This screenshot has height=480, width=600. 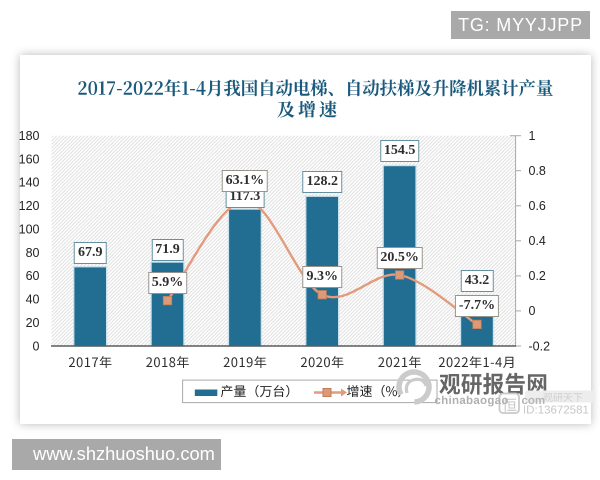 What do you see at coordinates (33, 323) in the screenshot?
I see `svg-text: 20` at bounding box center [33, 323].